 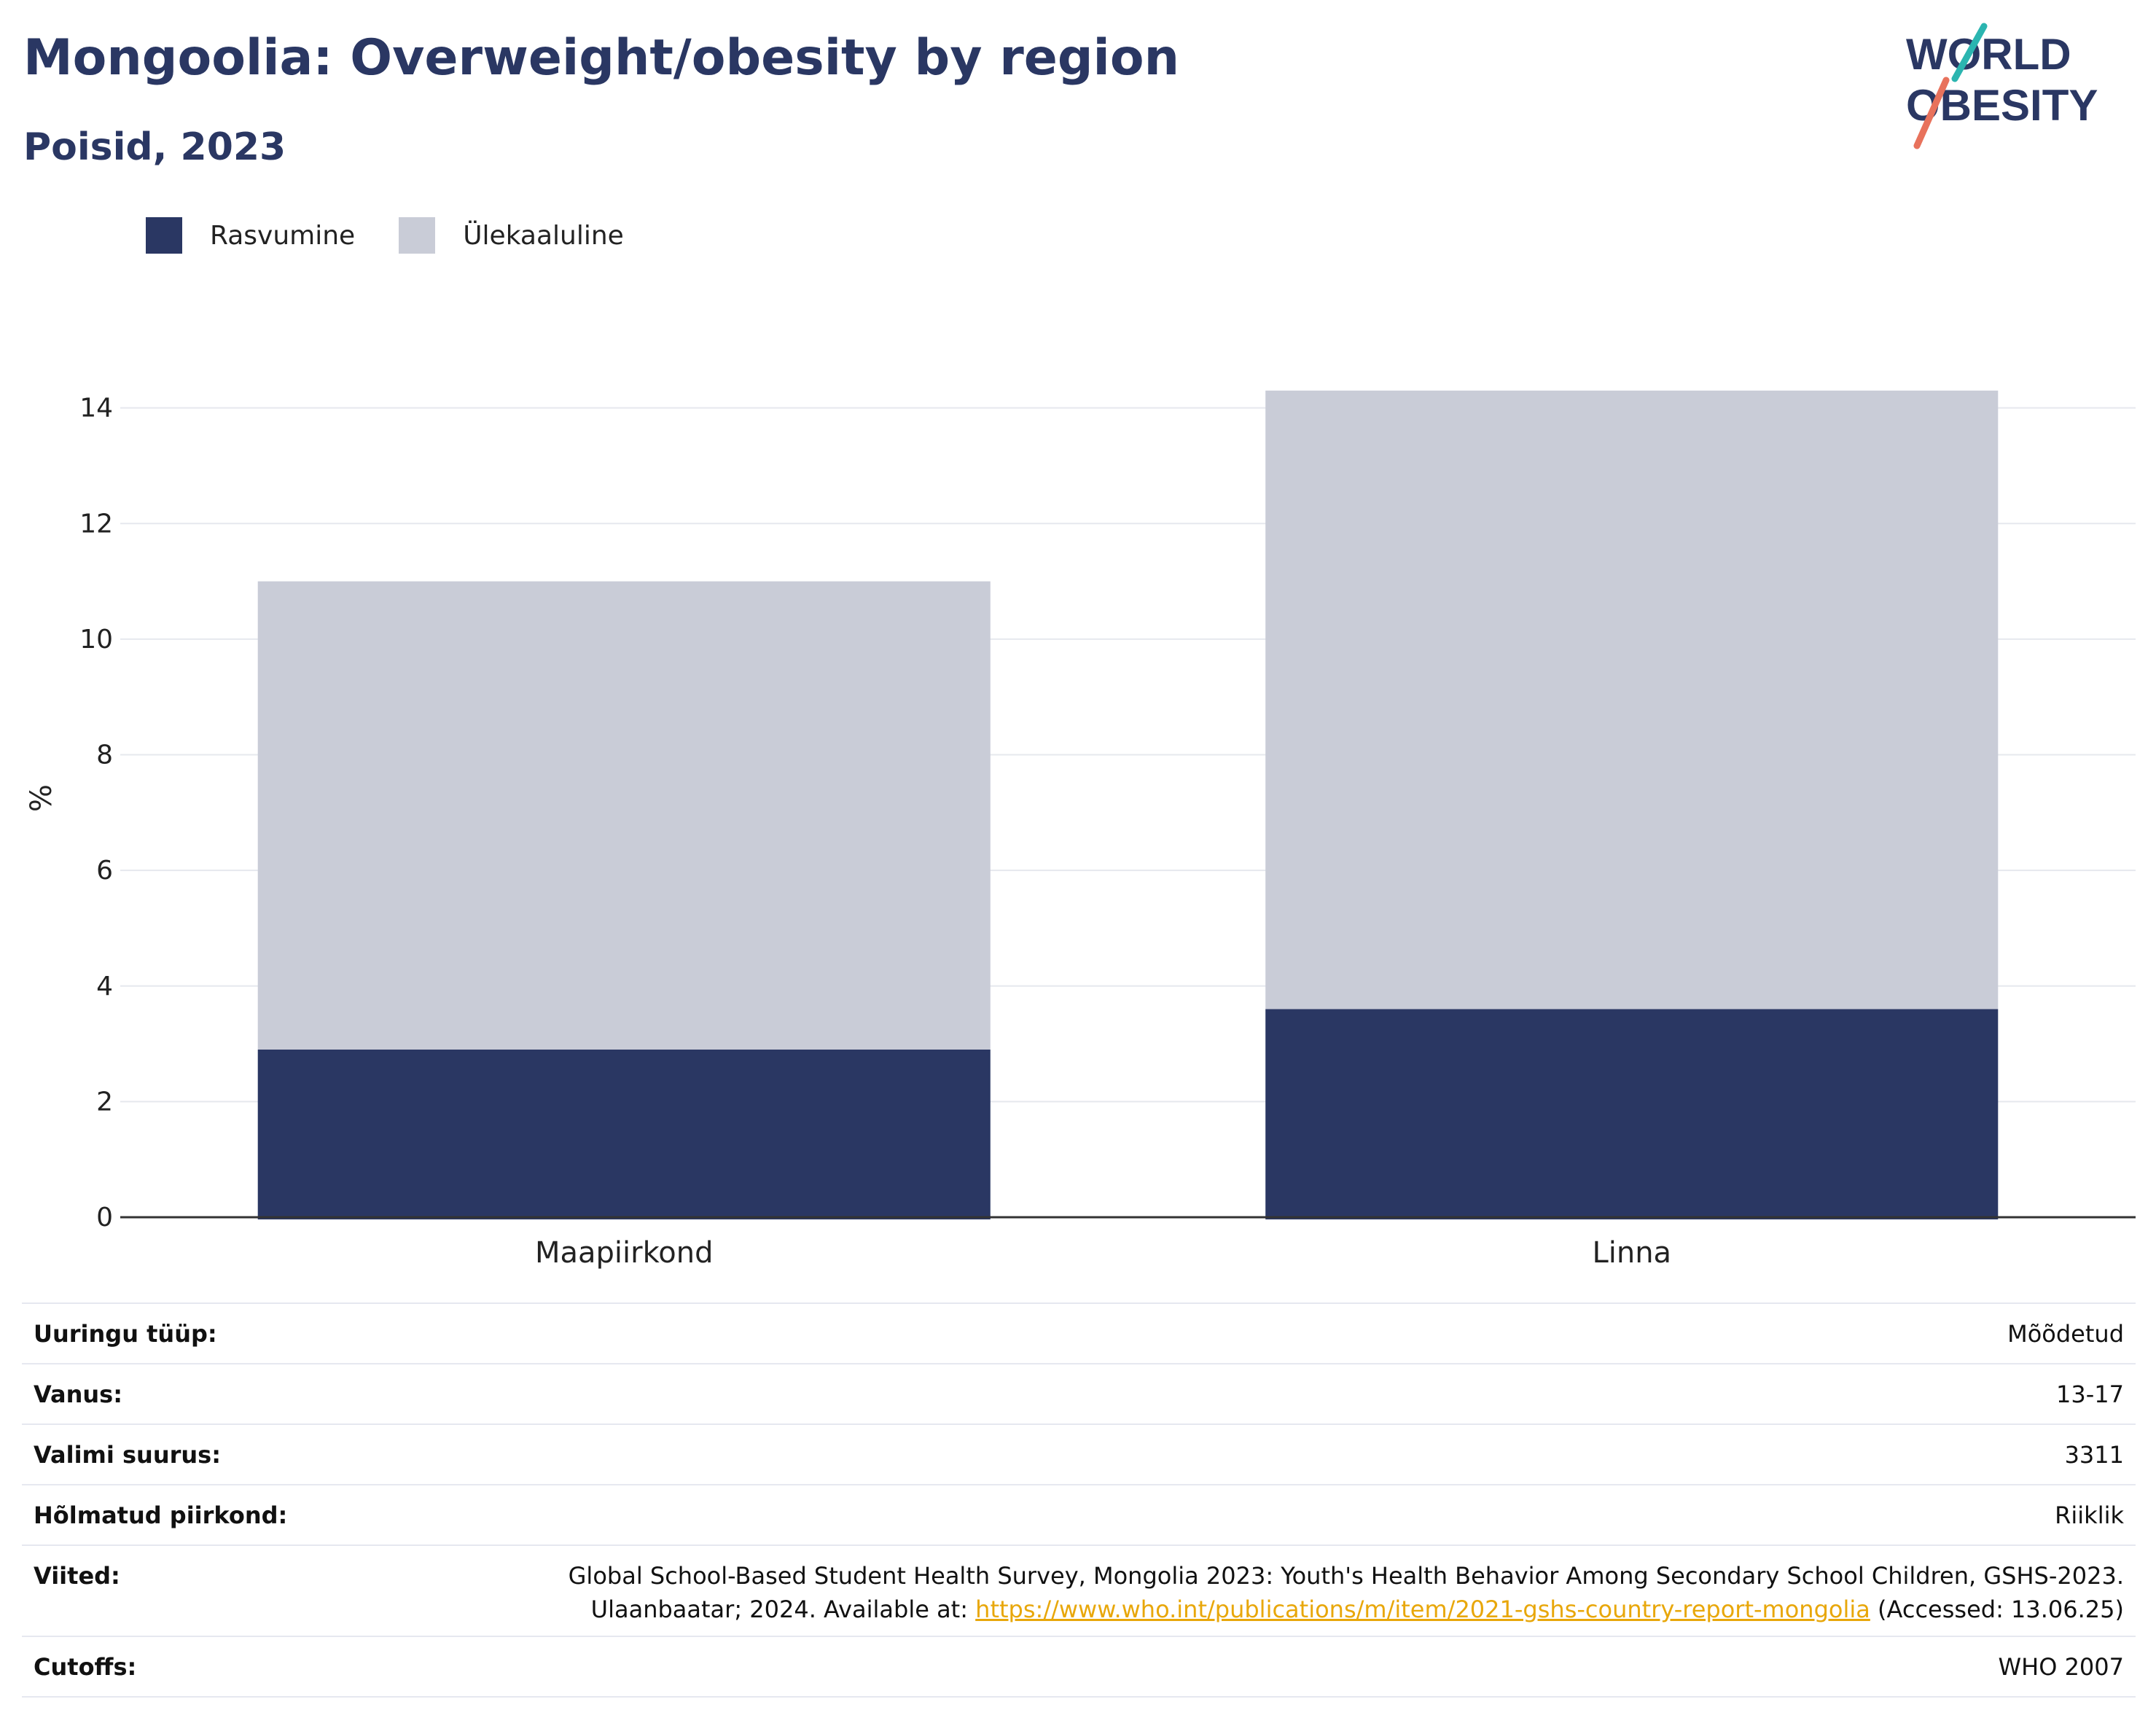 I want to click on svg-text: WORLD, so click(x=1988, y=55).